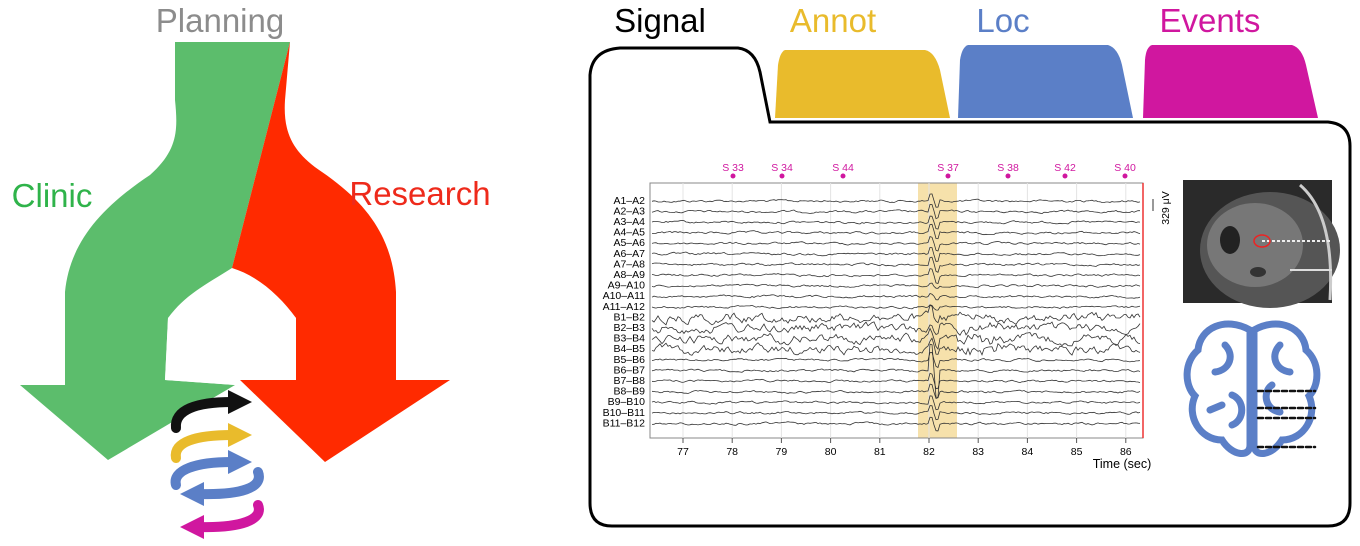 The image size is (1360, 546). What do you see at coordinates (419, 193) in the screenshot?
I see `research-label: Research` at bounding box center [419, 193].